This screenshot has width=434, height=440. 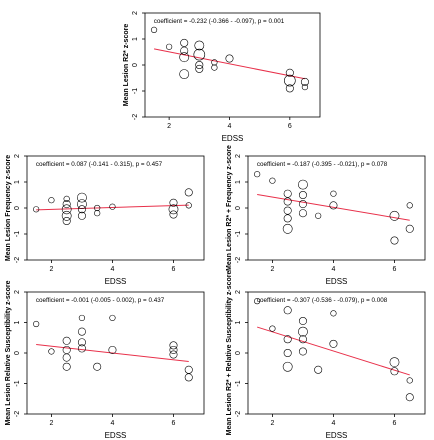 What do you see at coordinates (232, 65) in the screenshot?
I see `plot-frame` at bounding box center [232, 65].